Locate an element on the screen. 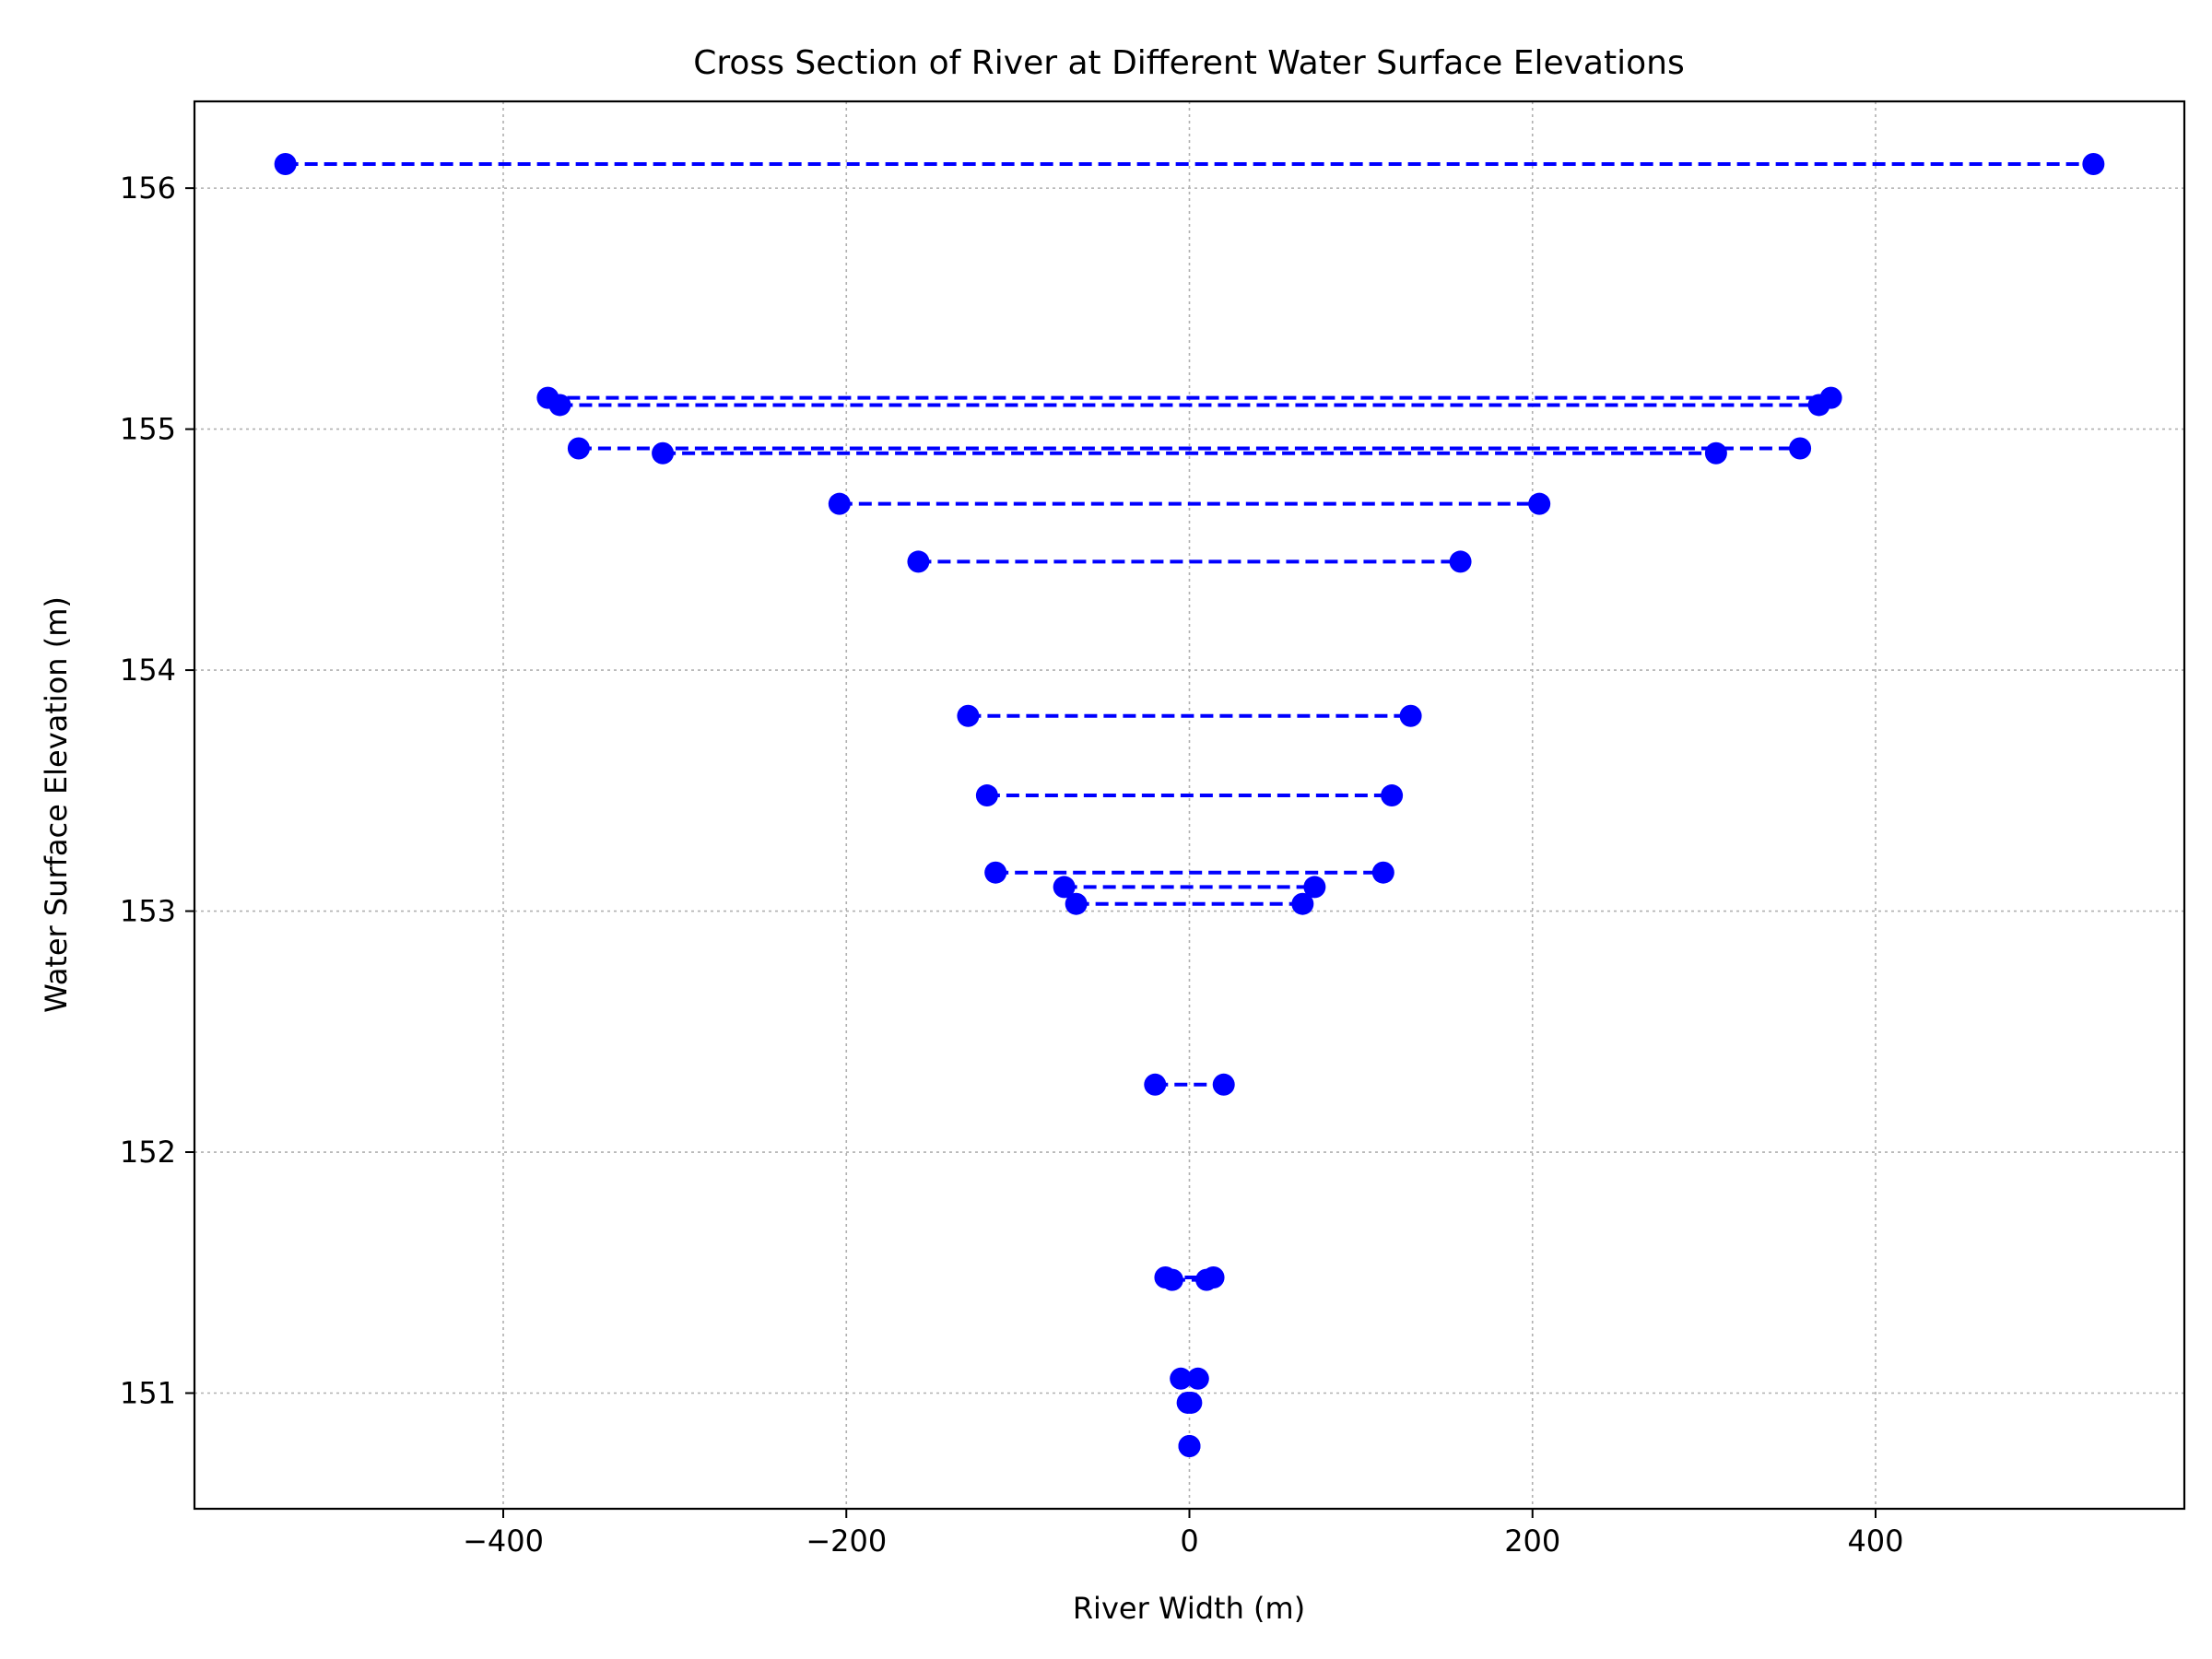 The width and height of the screenshot is (2212, 1659). y-tick-label: 152 is located at coordinates (148, 1152).